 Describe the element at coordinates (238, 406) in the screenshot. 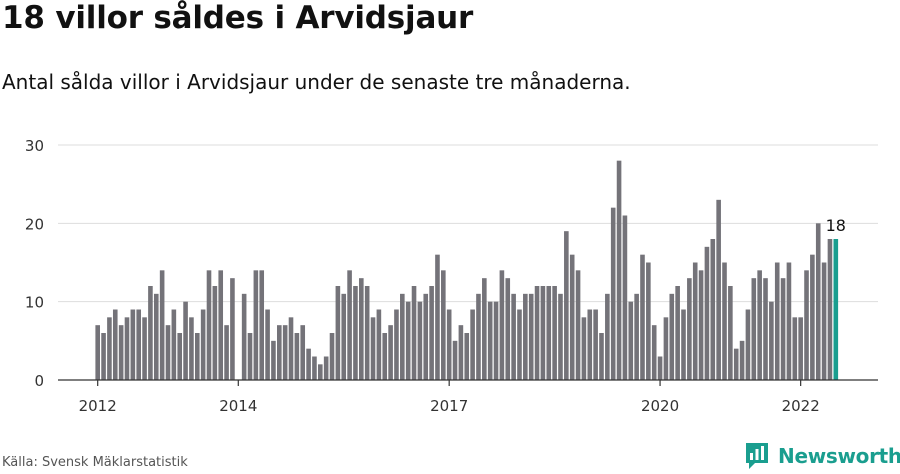

I see `x-tick-label: 2014` at that location.